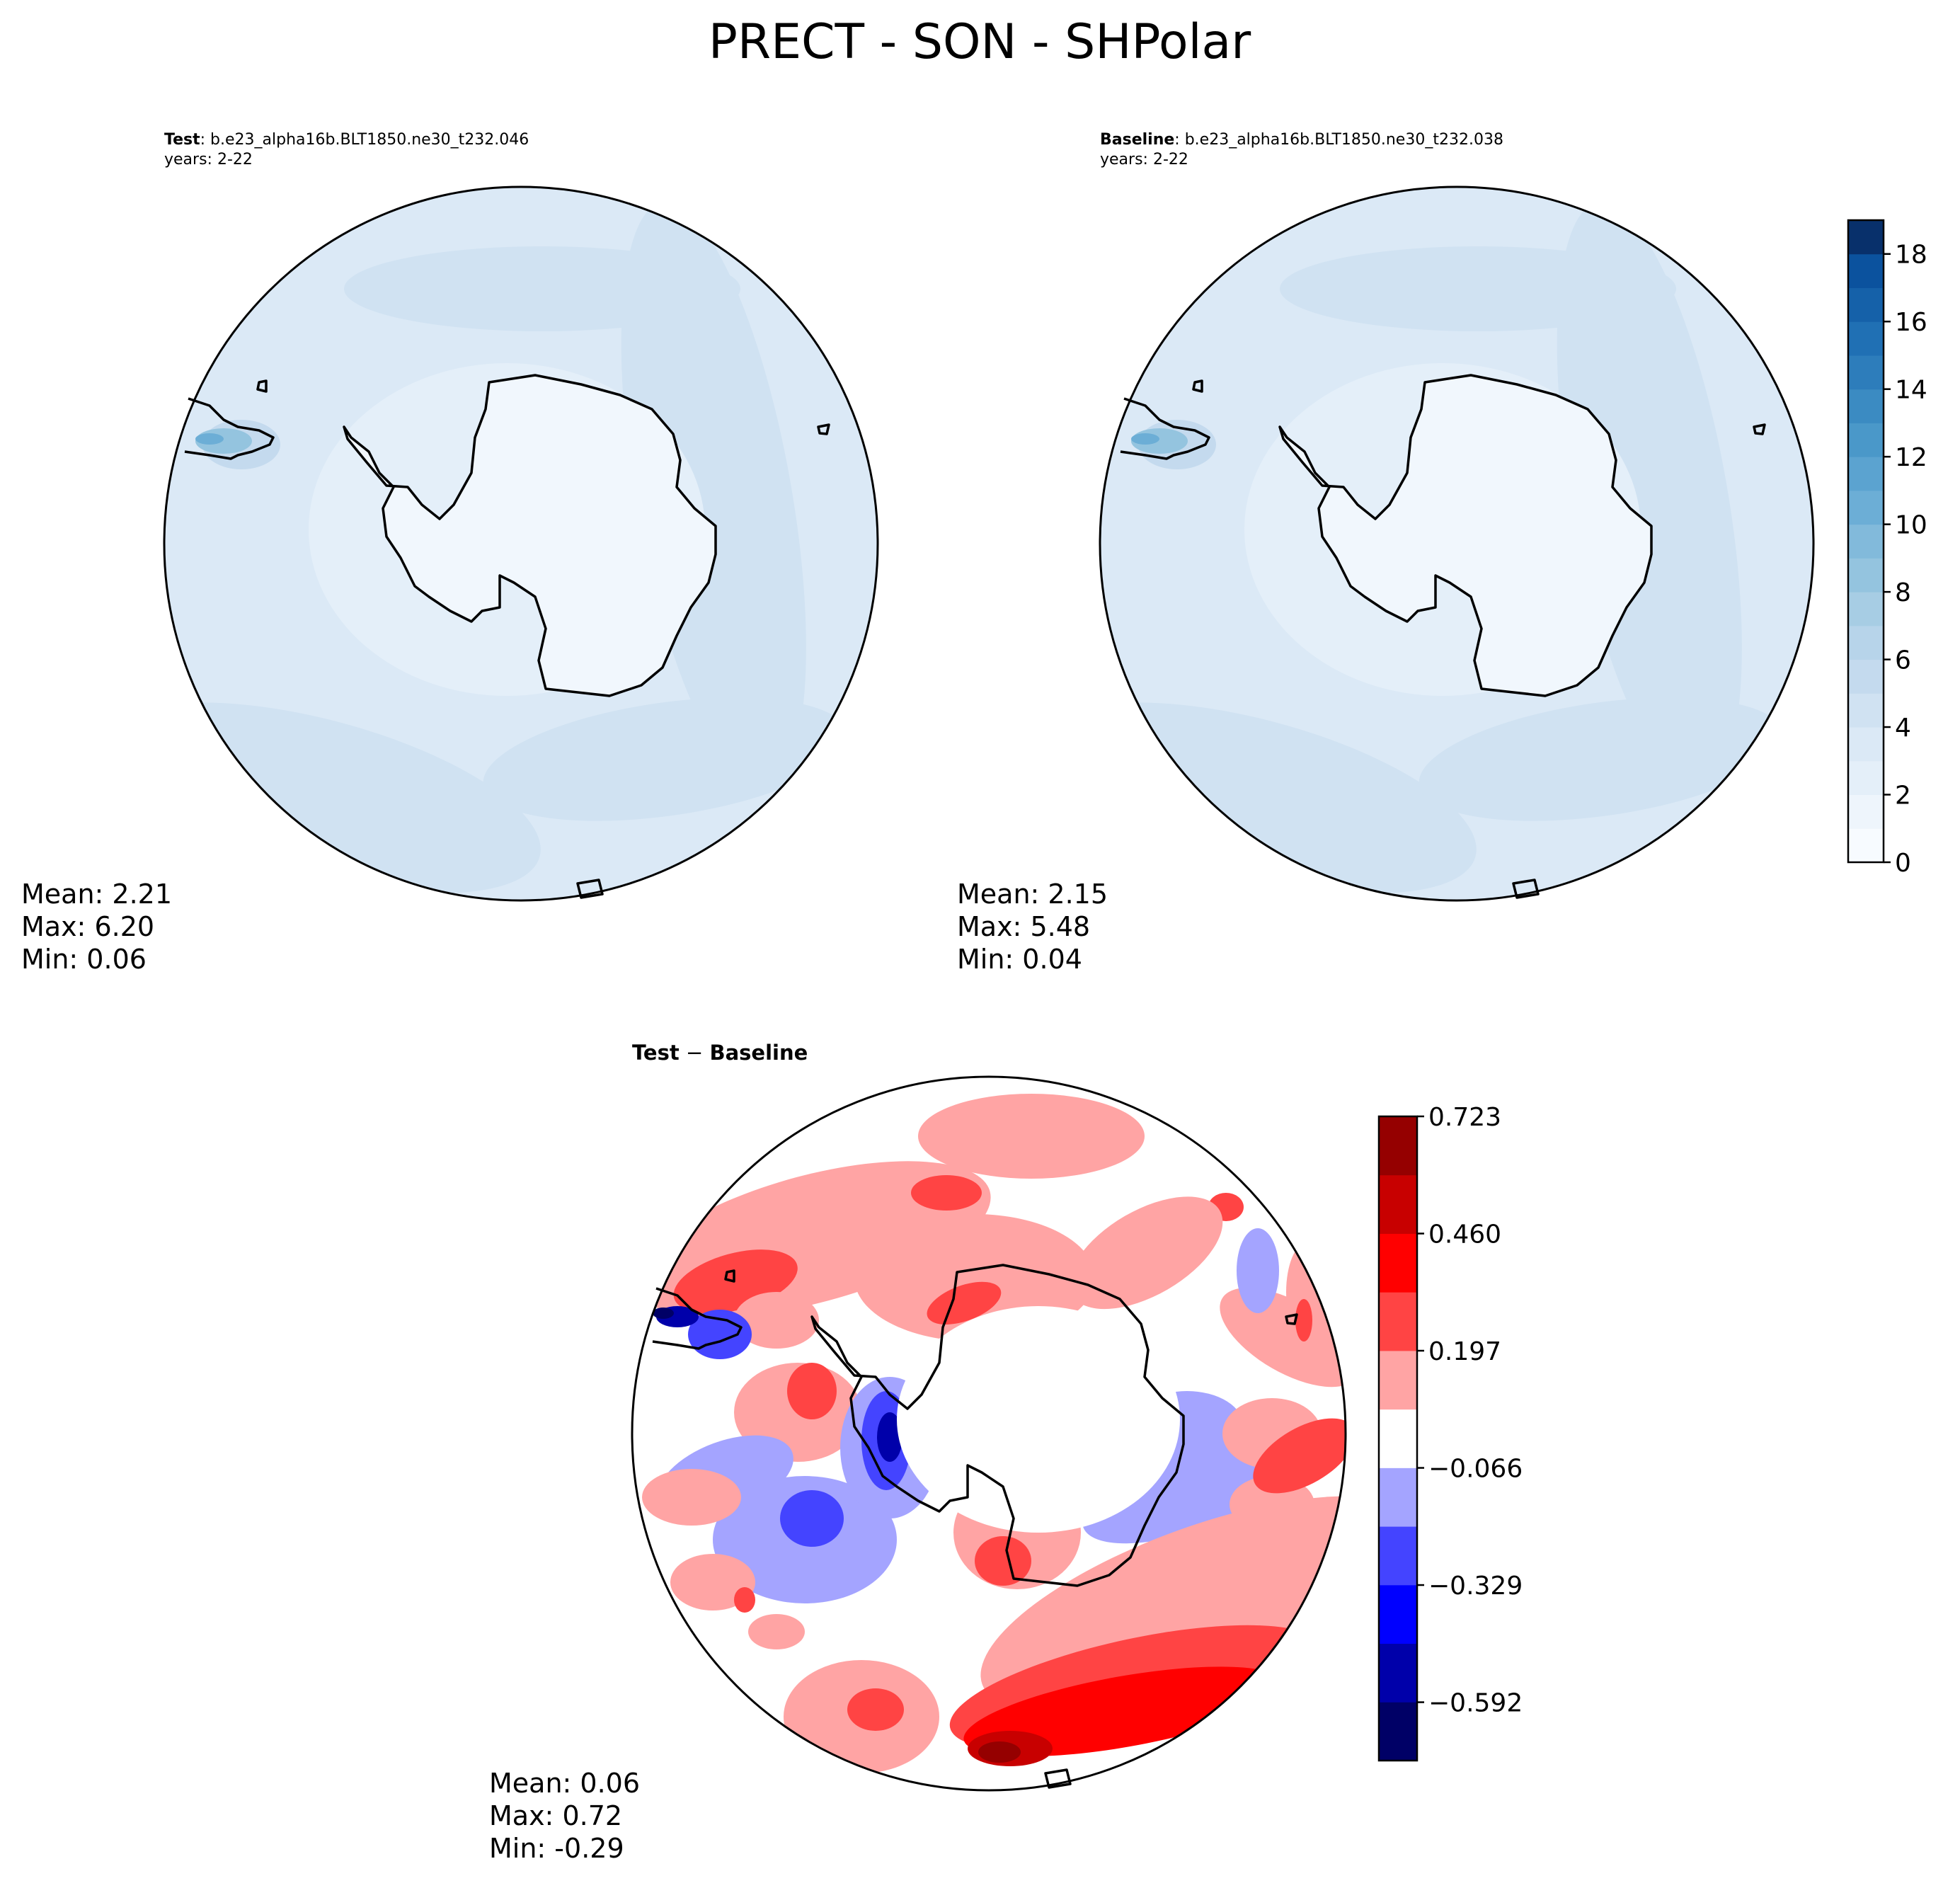 This screenshot has height=1888, width=1960. What do you see at coordinates (1903, 864) in the screenshot?
I see `blues-colorbar-tick-label: 0` at bounding box center [1903, 864].